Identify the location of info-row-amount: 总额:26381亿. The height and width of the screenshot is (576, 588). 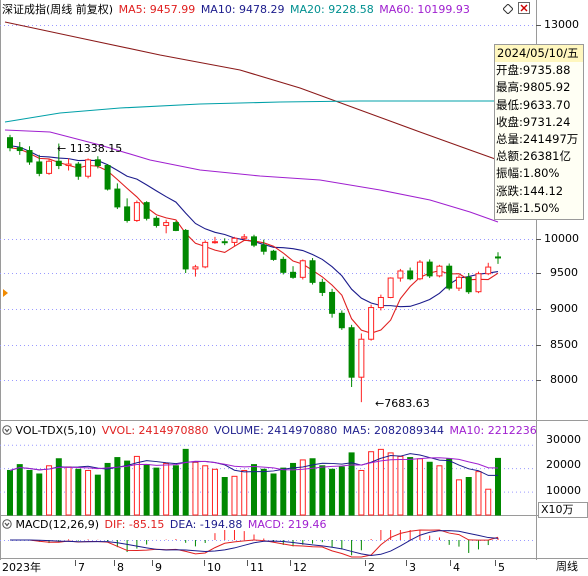
(533, 156).